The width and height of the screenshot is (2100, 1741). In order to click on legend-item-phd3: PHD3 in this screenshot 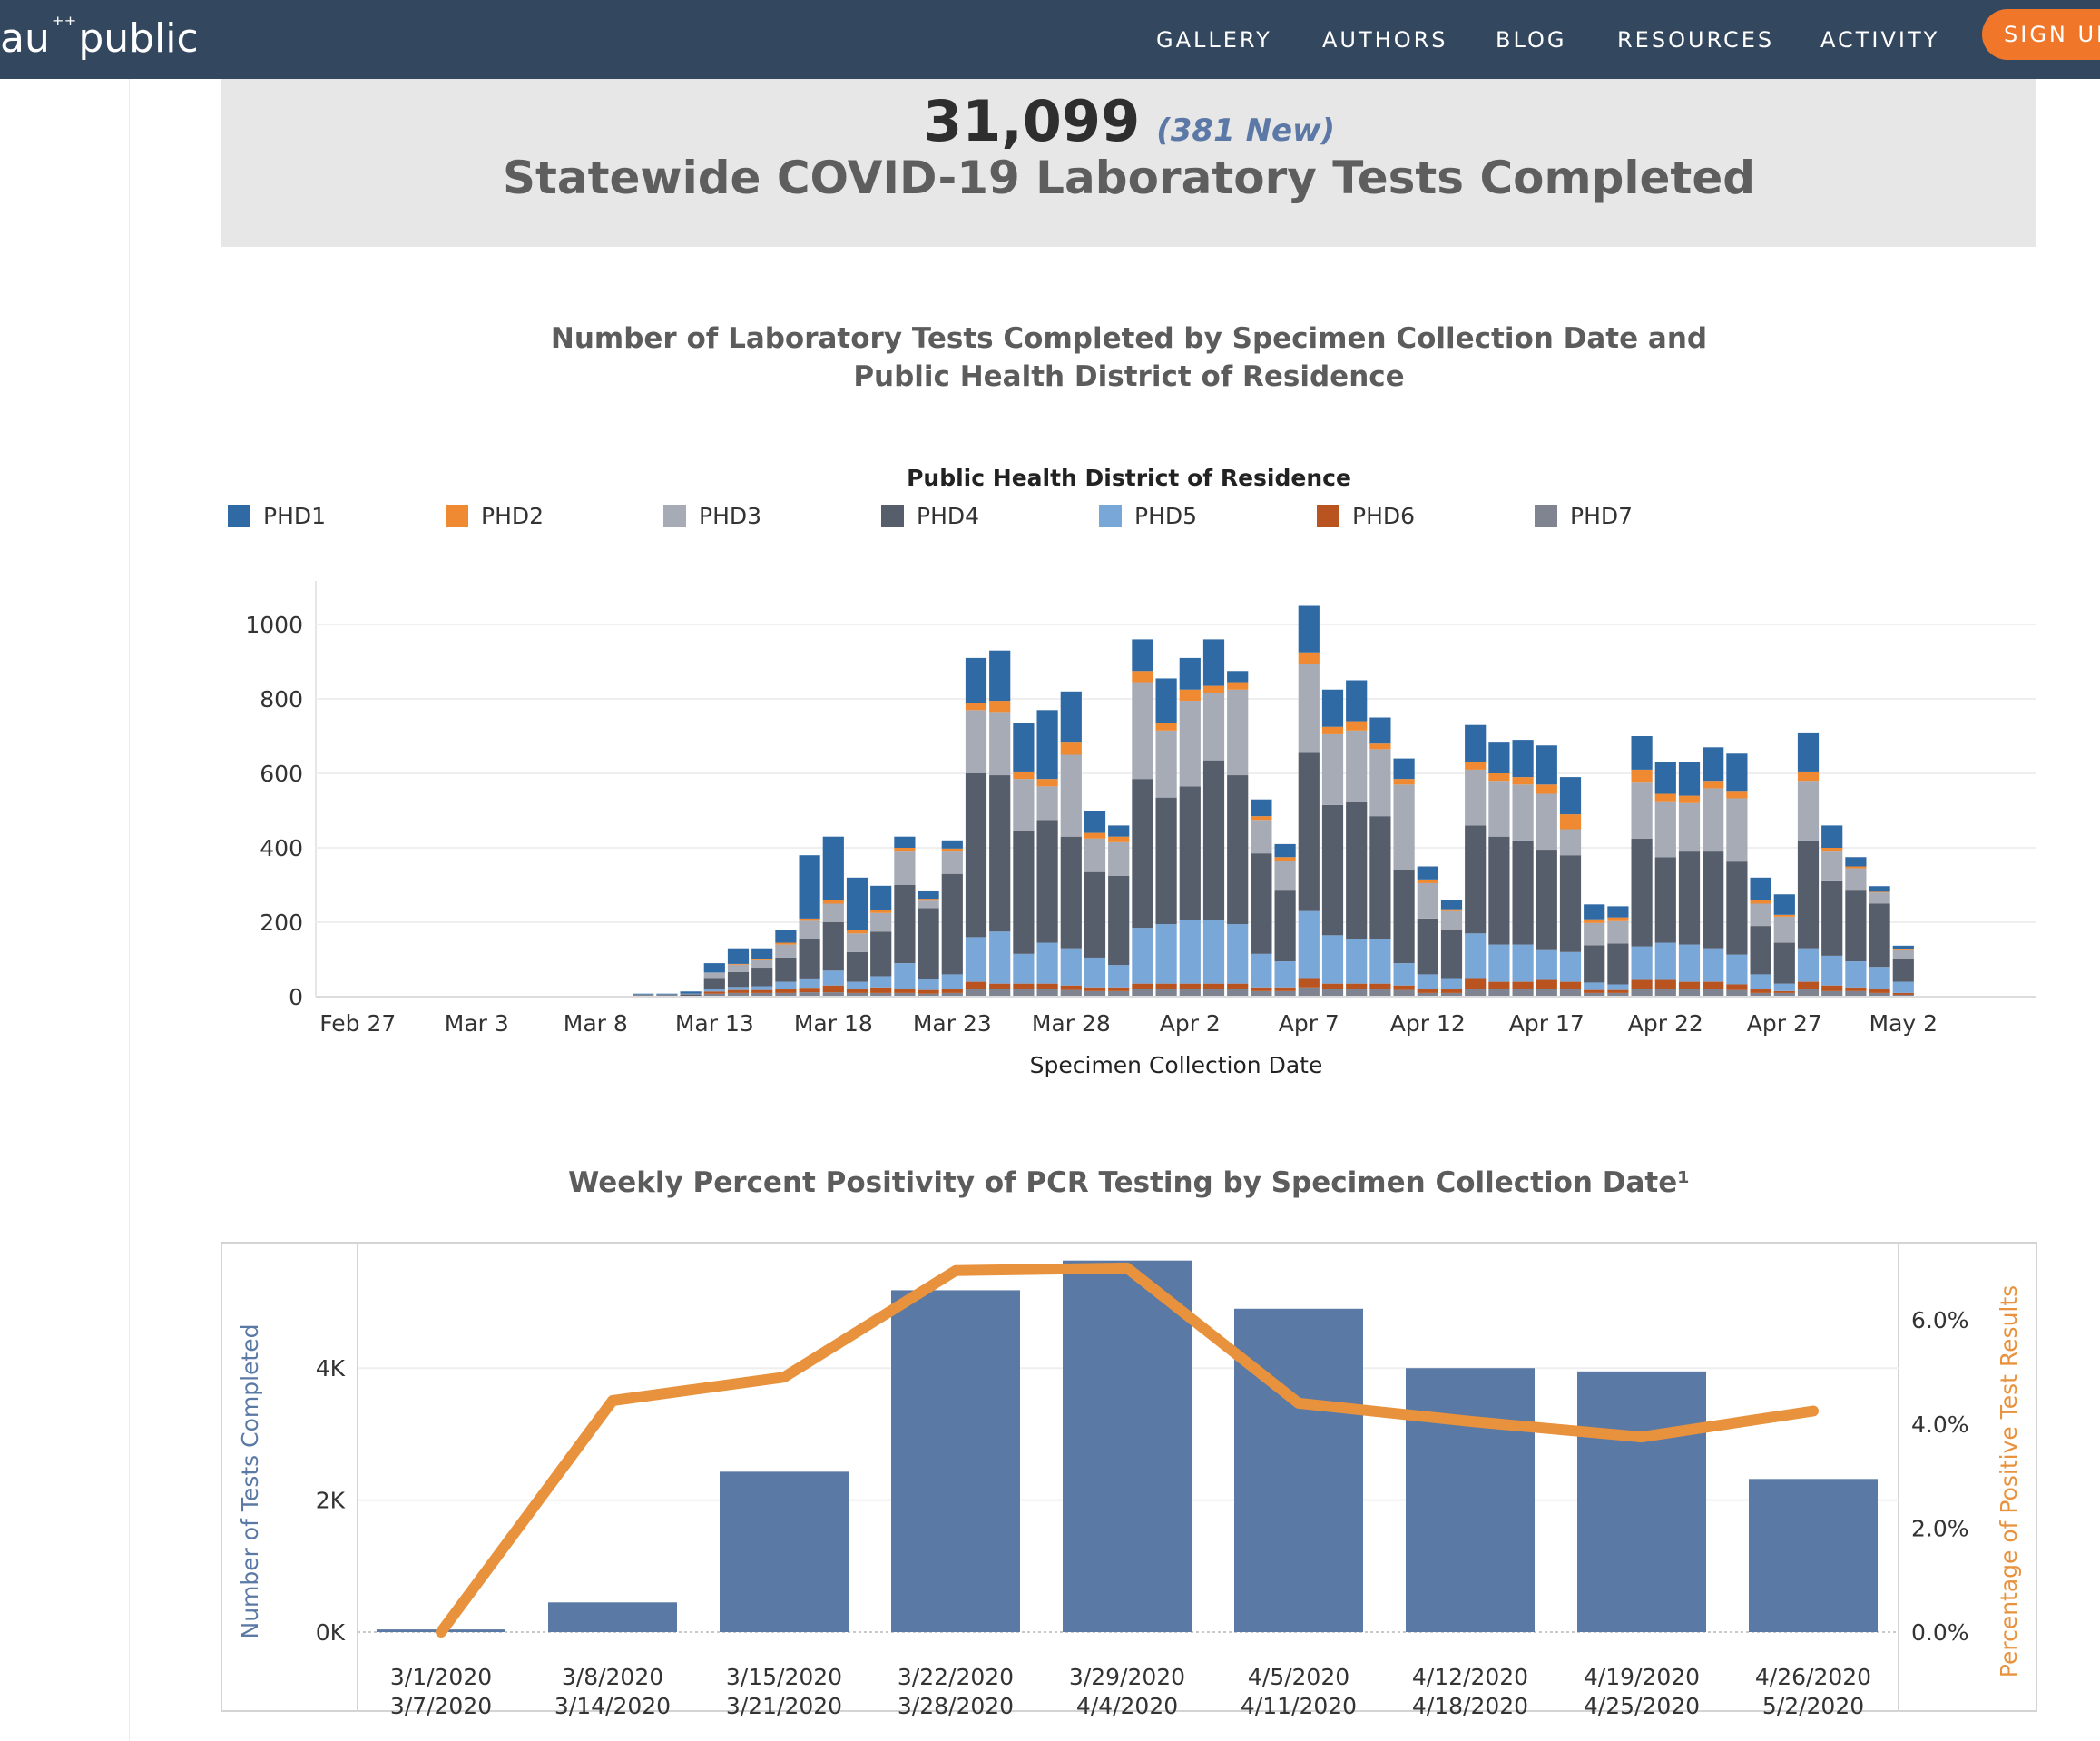, I will do `click(712, 515)`.